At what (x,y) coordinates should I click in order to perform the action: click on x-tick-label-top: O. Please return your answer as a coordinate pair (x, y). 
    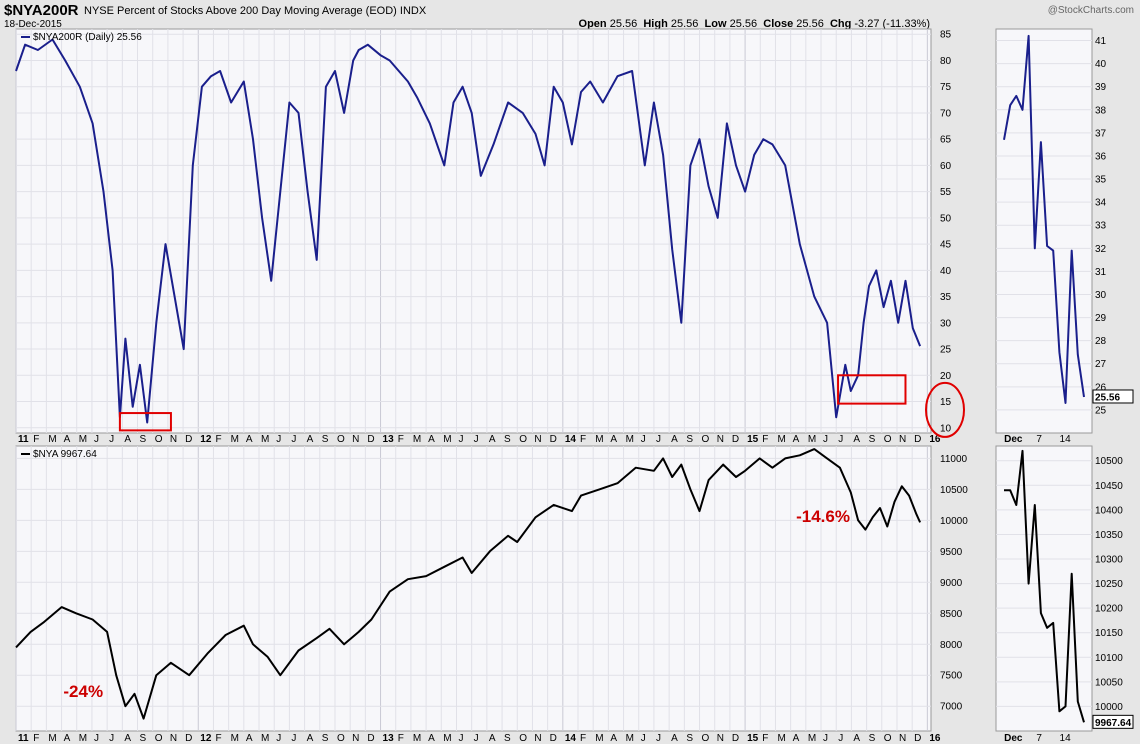
    Looking at the image, I should click on (341, 439).